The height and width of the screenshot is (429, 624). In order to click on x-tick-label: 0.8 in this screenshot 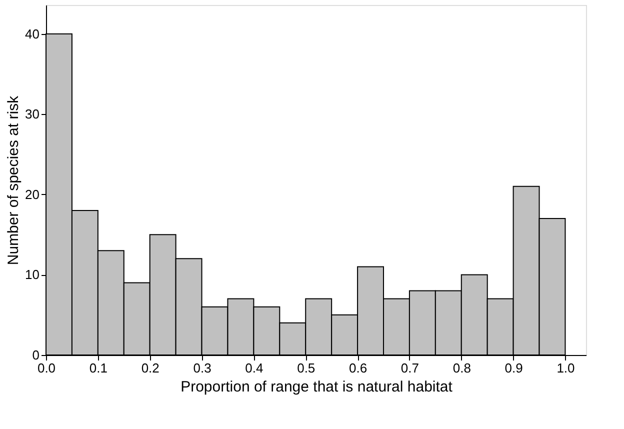, I will do `click(461, 368)`.